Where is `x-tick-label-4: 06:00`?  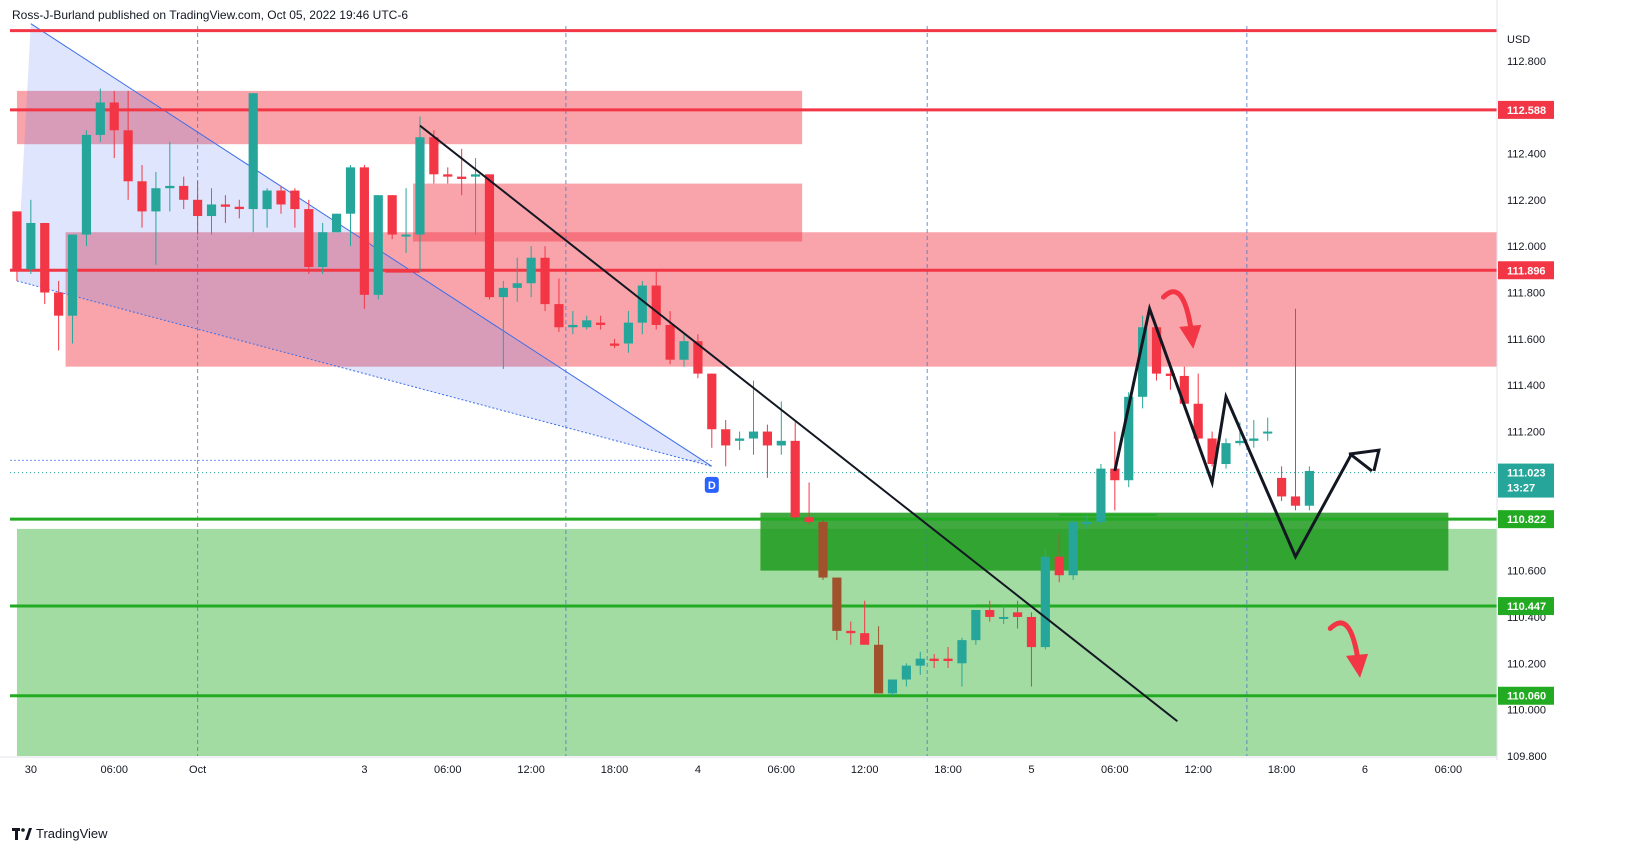 x-tick-label-4: 06:00 is located at coordinates (448, 770).